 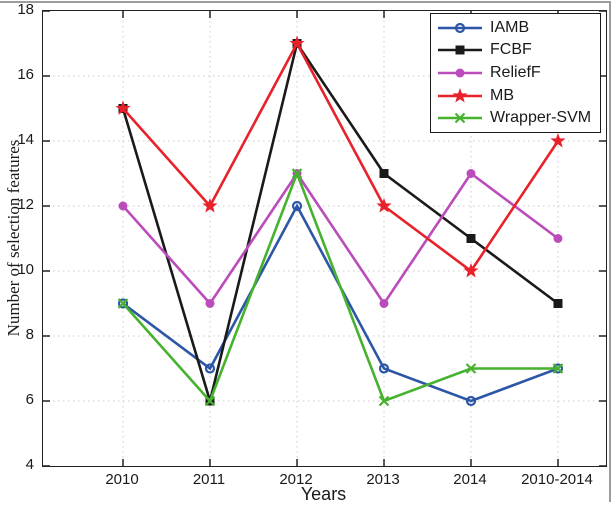 What do you see at coordinates (383, 479) in the screenshot?
I see `x-tick-label: 2013` at bounding box center [383, 479].